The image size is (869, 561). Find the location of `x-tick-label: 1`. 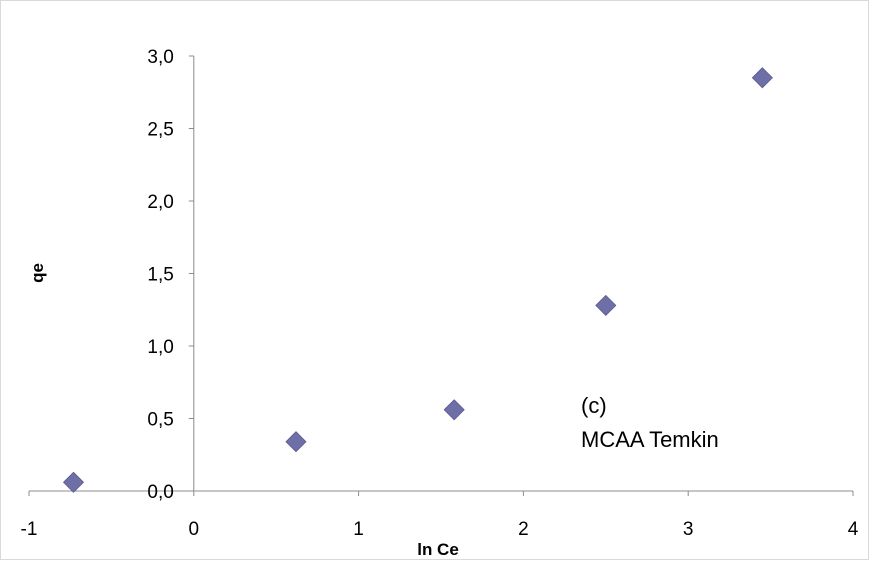

x-tick-label: 1 is located at coordinates (358, 529).